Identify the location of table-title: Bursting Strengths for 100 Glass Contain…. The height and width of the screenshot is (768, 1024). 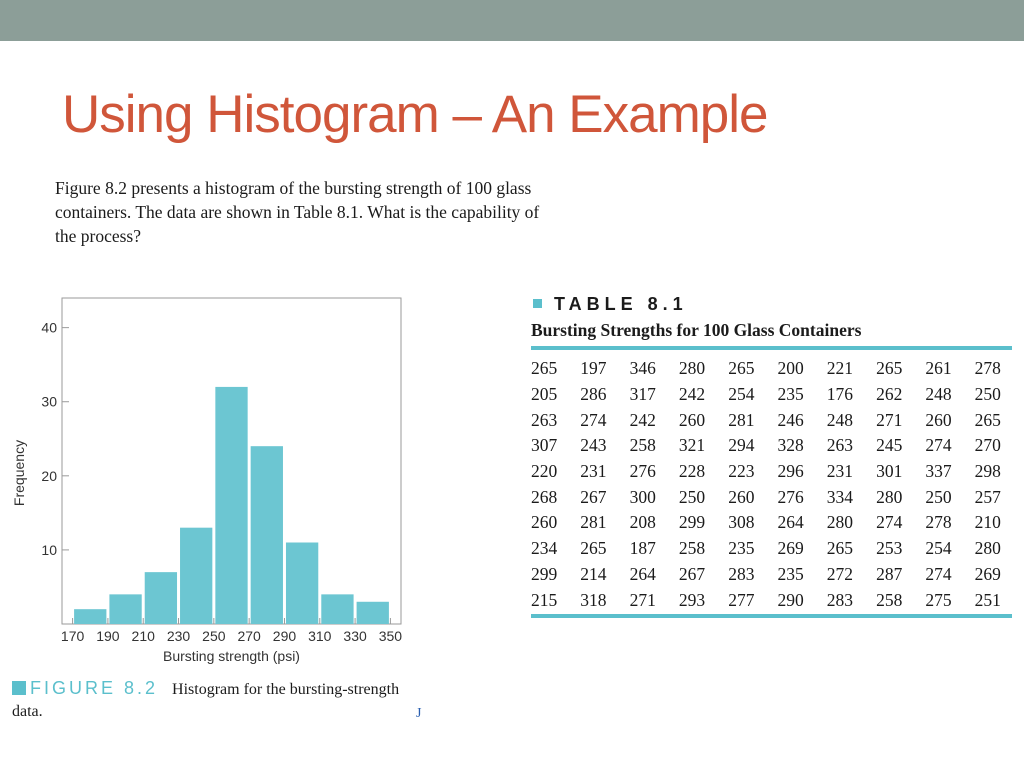
(696, 330).